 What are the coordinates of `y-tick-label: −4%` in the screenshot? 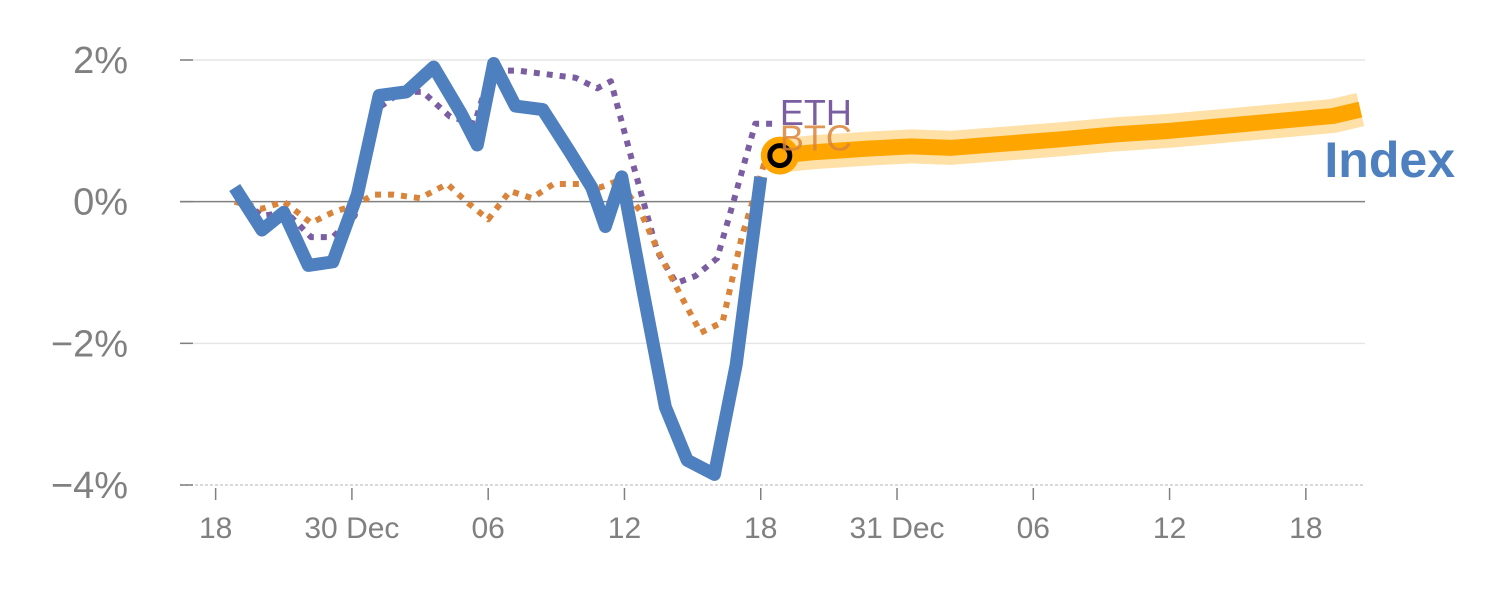 It's located at (89, 486).